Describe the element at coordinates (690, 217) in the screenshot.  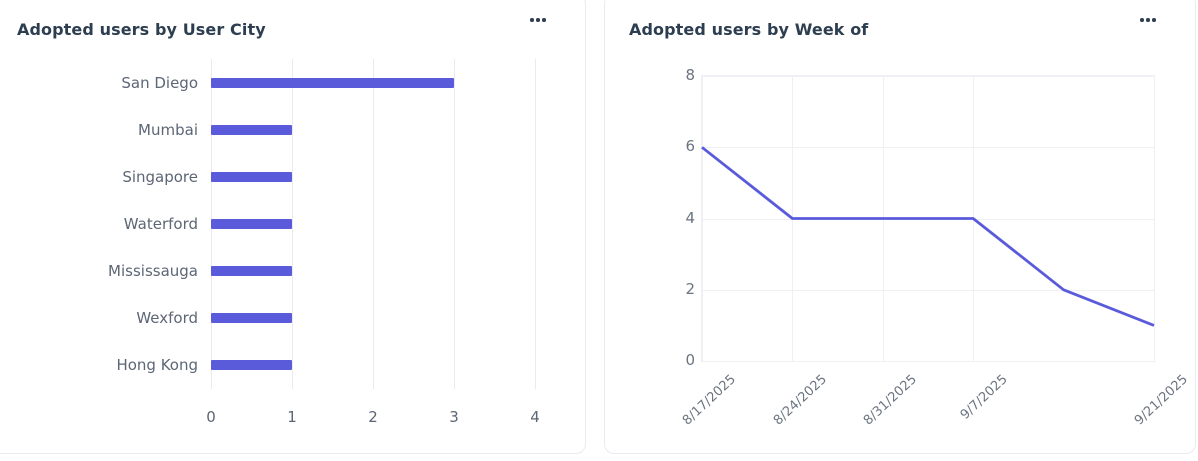
I see `y-tick-label: 4` at that location.